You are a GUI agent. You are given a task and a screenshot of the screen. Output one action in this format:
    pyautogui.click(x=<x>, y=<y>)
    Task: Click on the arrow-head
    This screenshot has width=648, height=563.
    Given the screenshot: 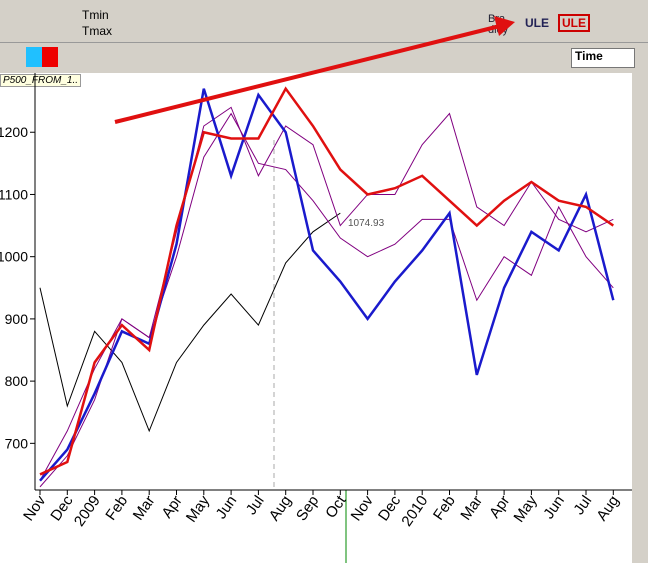 What is the action you would take?
    pyautogui.click(x=504, y=26)
    